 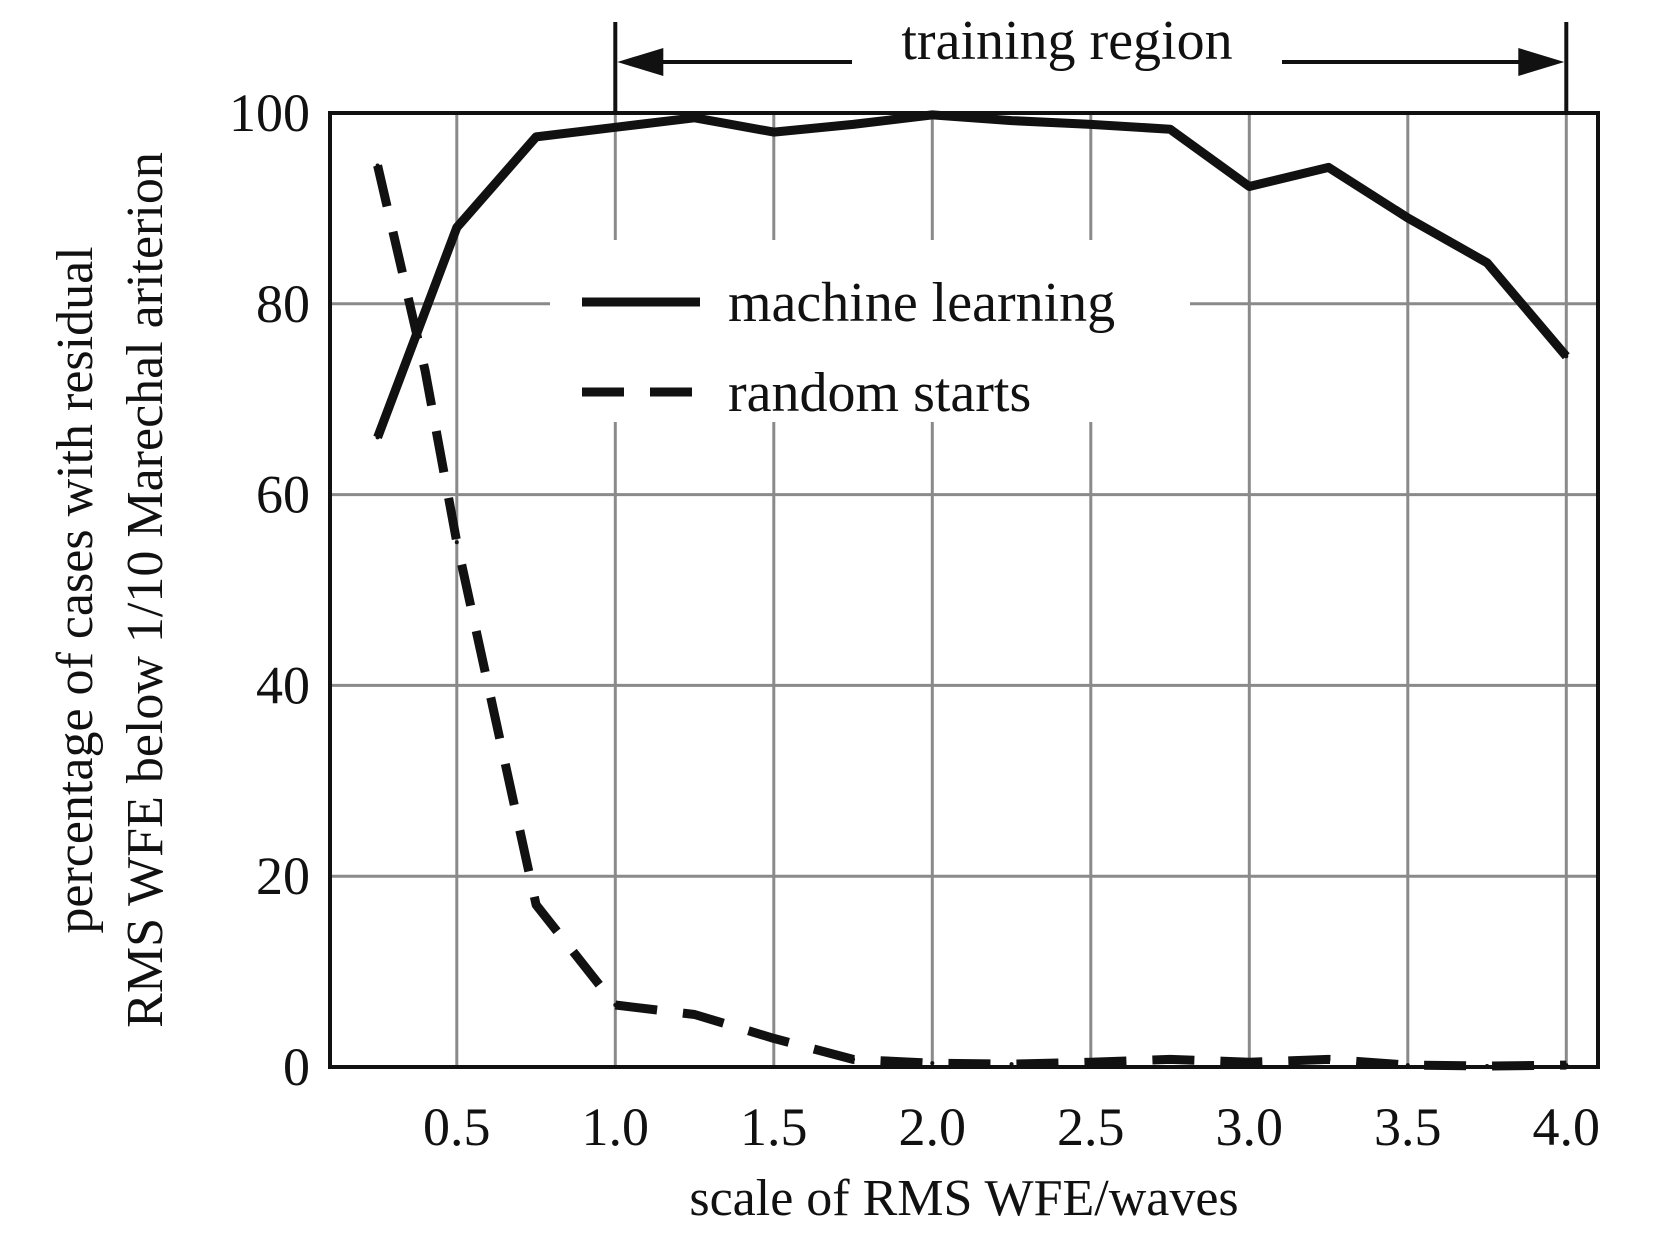 What do you see at coordinates (1250, 1127) in the screenshot?
I see `x-tick-label: 3.0` at bounding box center [1250, 1127].